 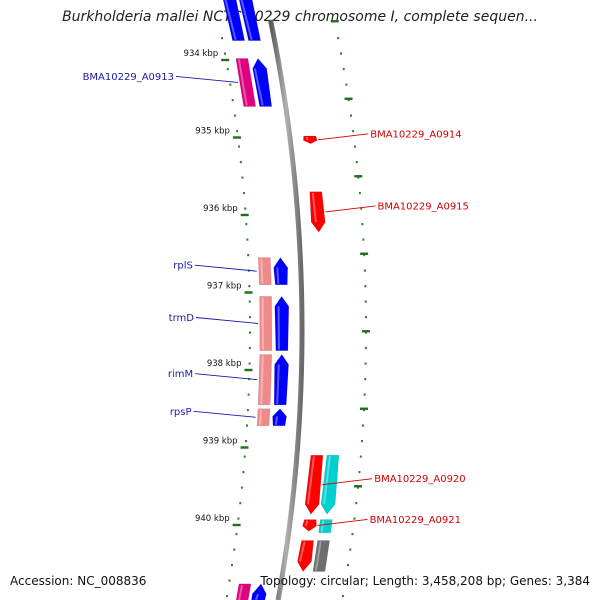 What do you see at coordinates (201, 54) in the screenshot?
I see `tick-label: 934 kbp` at bounding box center [201, 54].